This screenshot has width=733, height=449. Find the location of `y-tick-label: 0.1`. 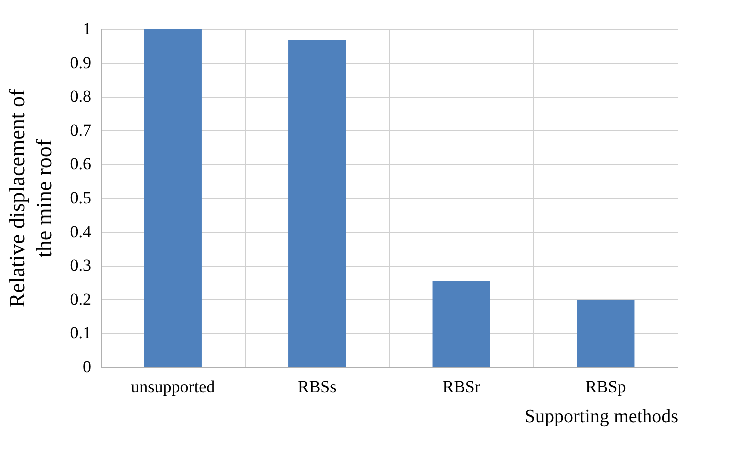

y-tick-label: 0.1 is located at coordinates (81, 333).